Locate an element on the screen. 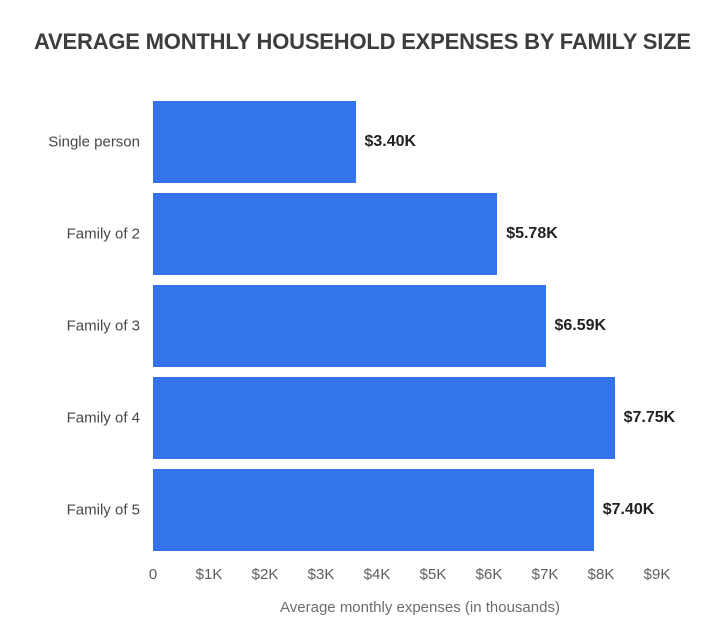  x-axis-label: Average monthly expenses (in thousands) is located at coordinates (420, 607).